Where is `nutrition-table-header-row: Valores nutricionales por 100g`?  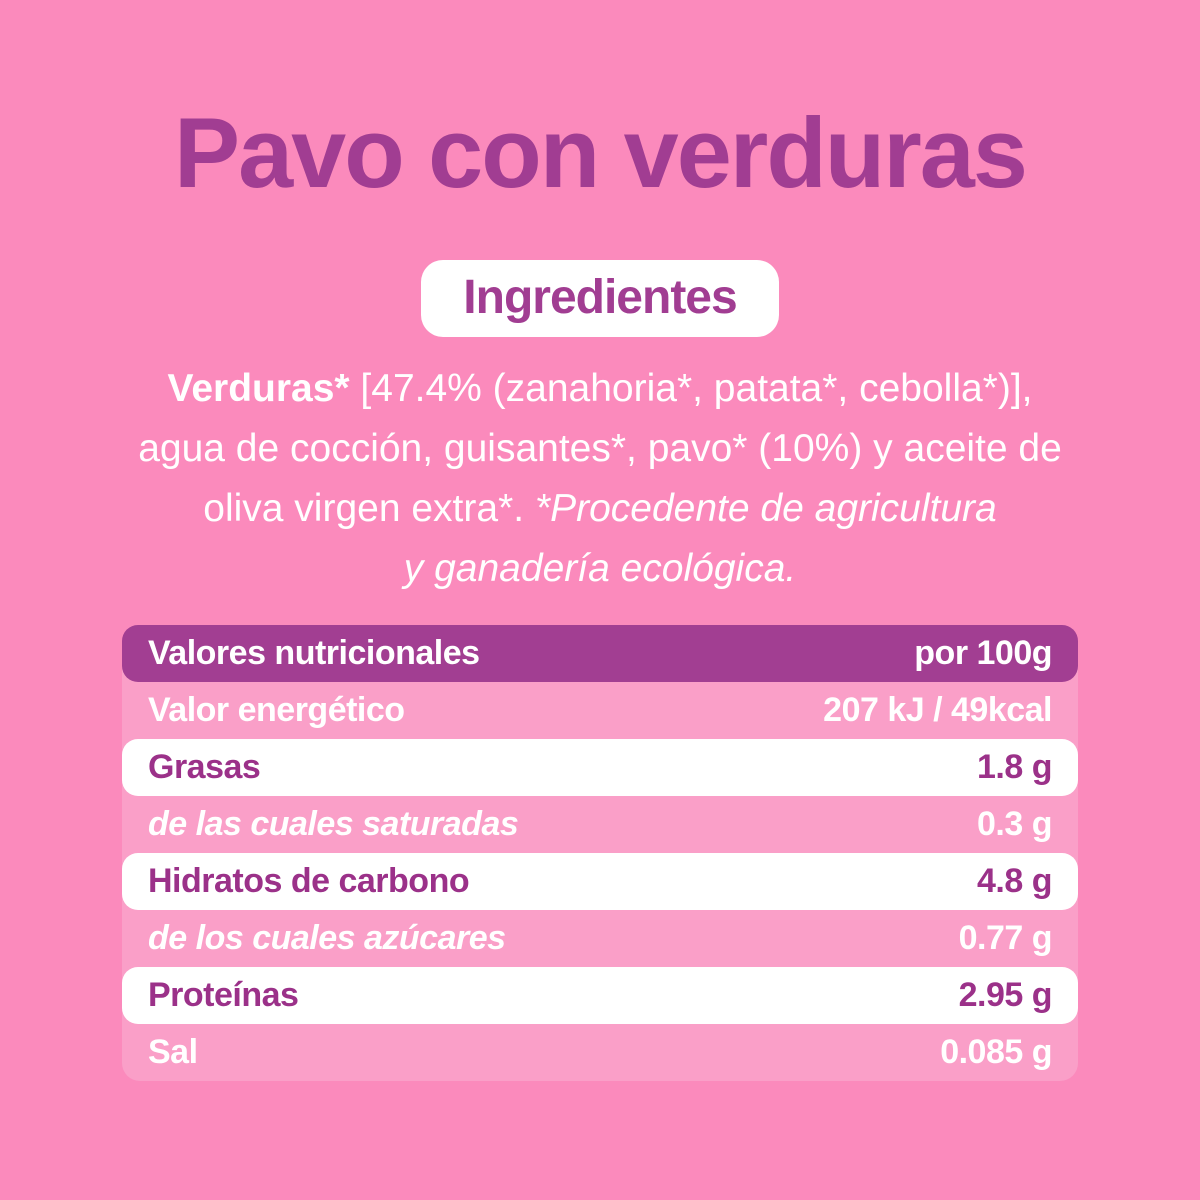 nutrition-table-header-row: Valores nutricionales por 100g is located at coordinates (600, 653).